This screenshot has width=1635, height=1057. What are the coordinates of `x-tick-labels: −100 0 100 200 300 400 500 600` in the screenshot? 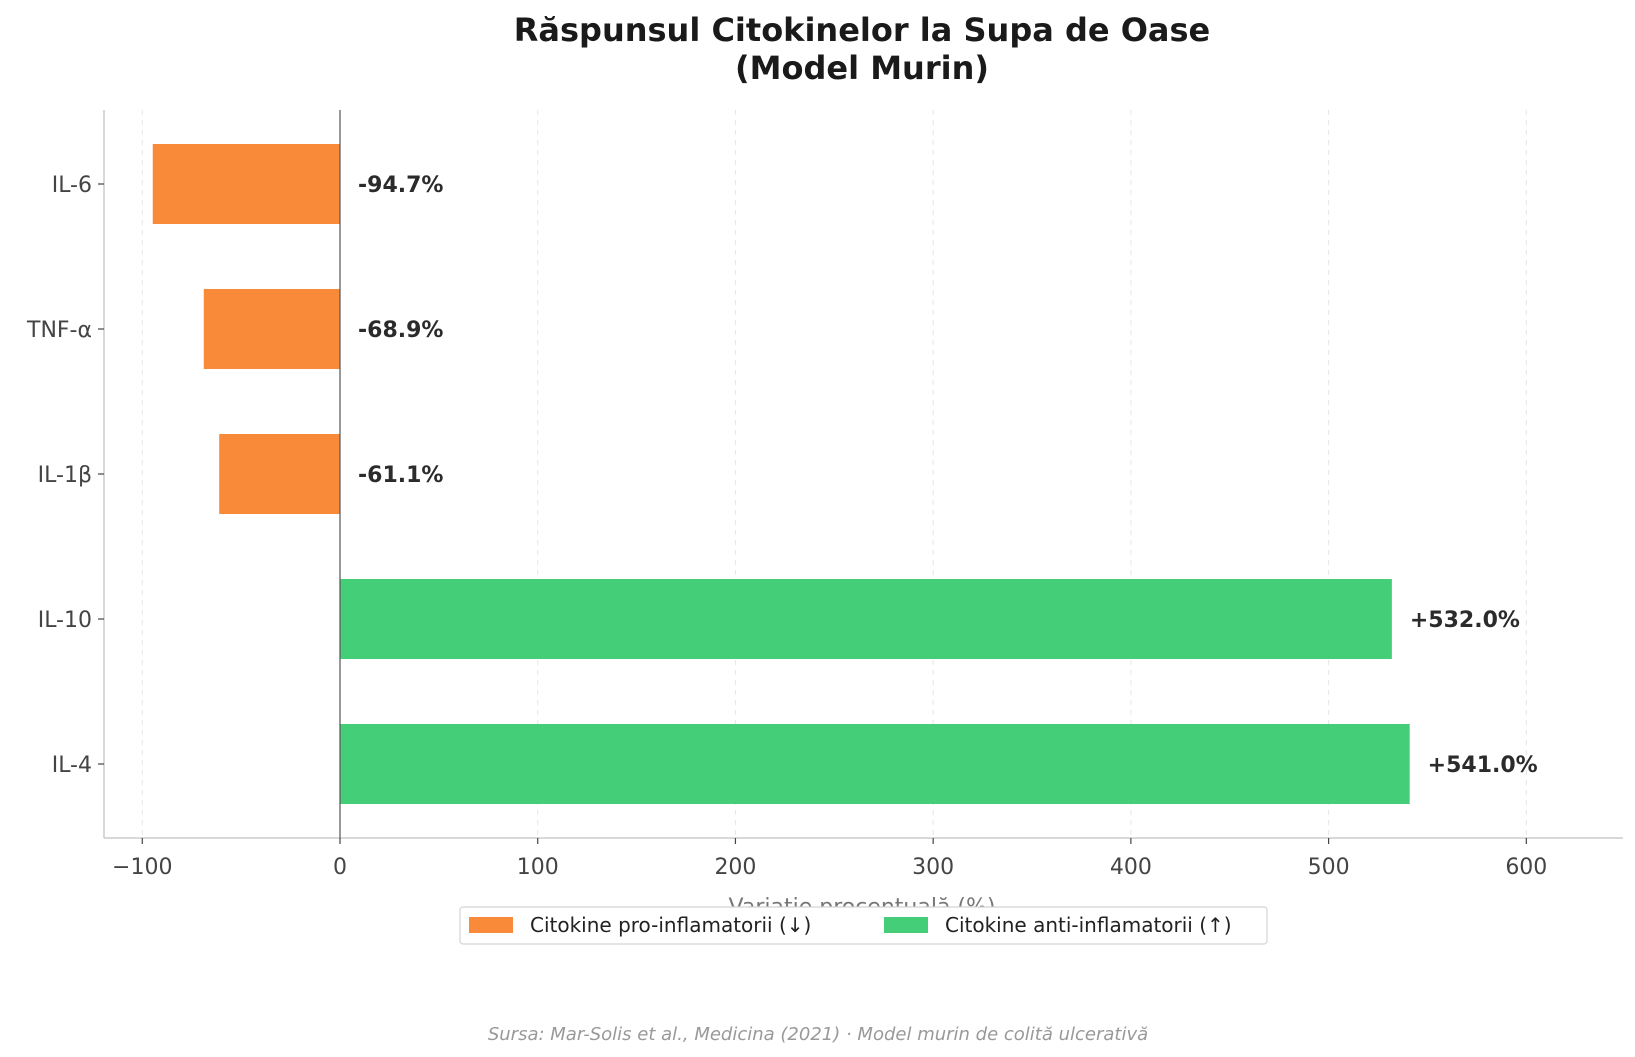 It's located at (829, 859).